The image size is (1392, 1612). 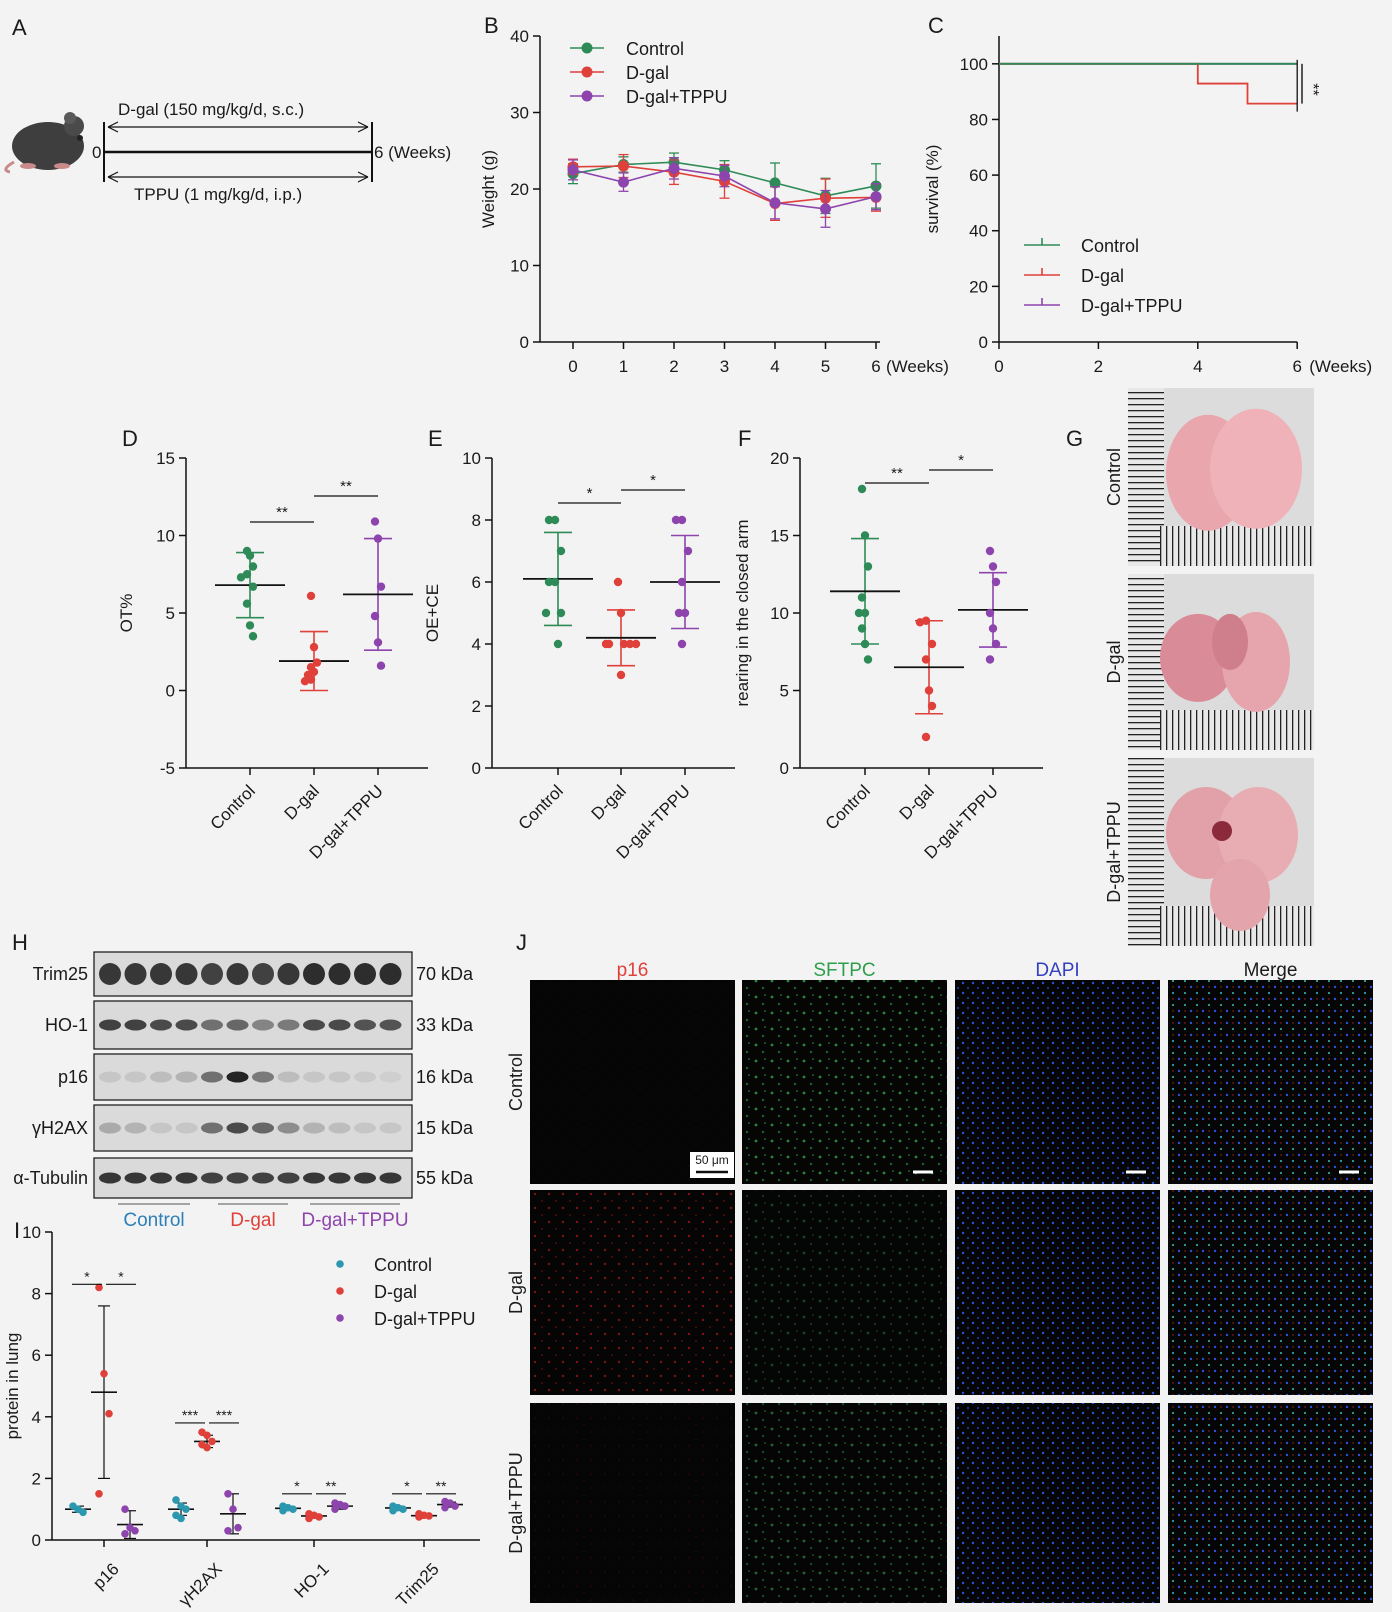 What do you see at coordinates (1110, 246) in the screenshot?
I see `legend-label: Control` at bounding box center [1110, 246].